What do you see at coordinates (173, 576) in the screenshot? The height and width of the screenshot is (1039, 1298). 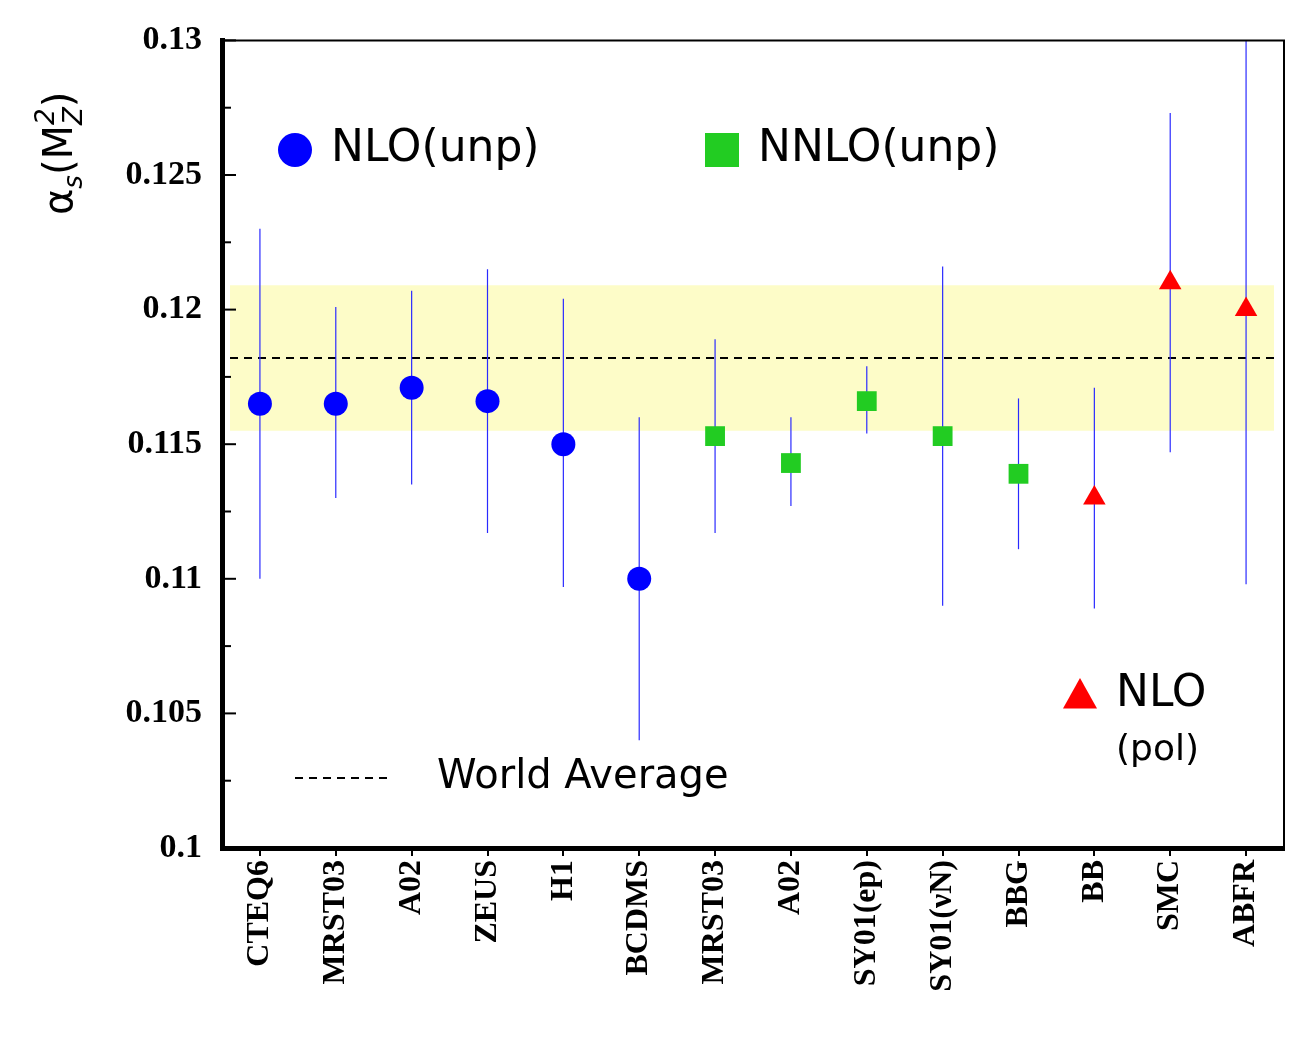 I see `y-tick-label: 0.11` at bounding box center [173, 576].